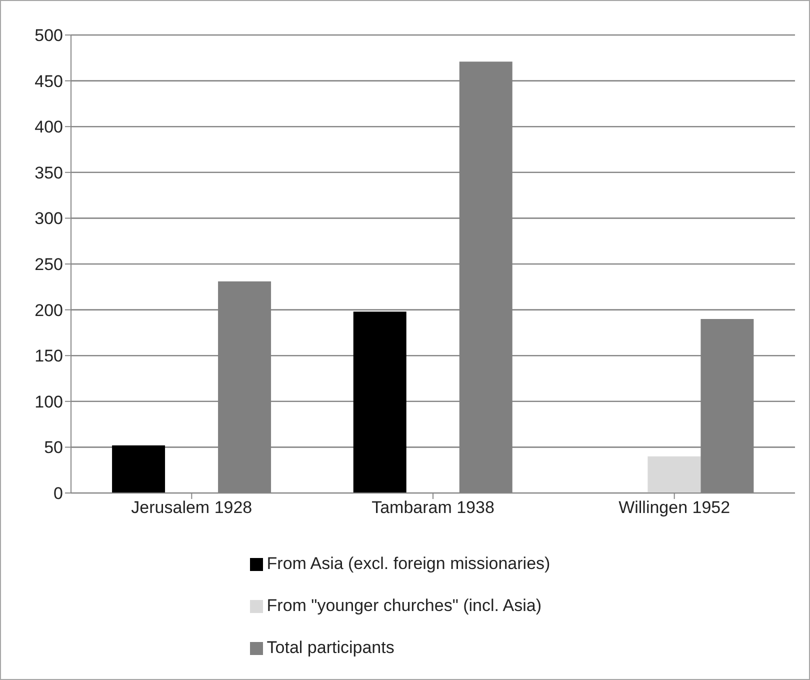  Describe the element at coordinates (48, 356) in the screenshot. I see `y-tick-label: 150` at that location.